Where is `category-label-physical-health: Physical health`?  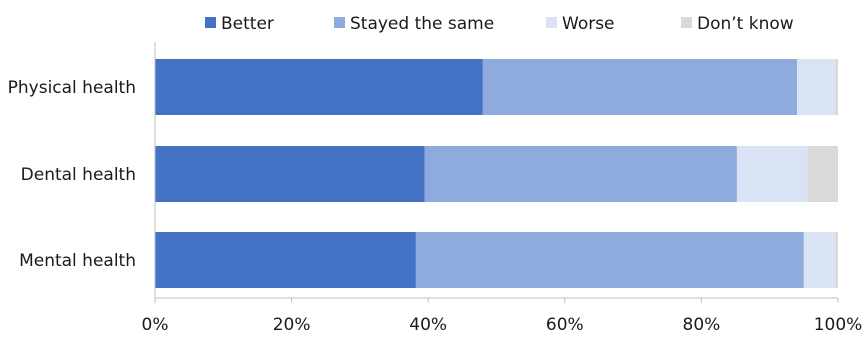 category-label-physical-health: Physical health is located at coordinates (72, 88).